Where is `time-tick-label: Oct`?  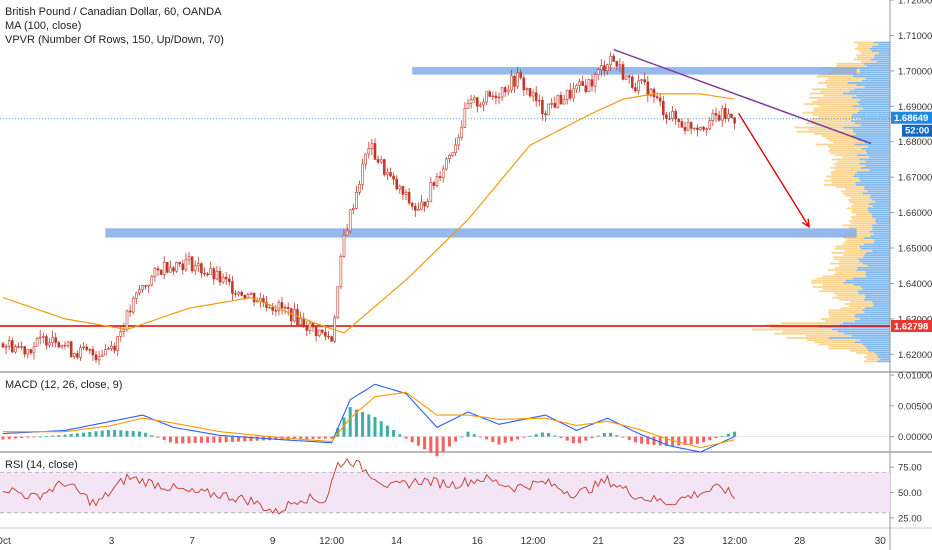
time-tick-label: Oct is located at coordinates (5, 541).